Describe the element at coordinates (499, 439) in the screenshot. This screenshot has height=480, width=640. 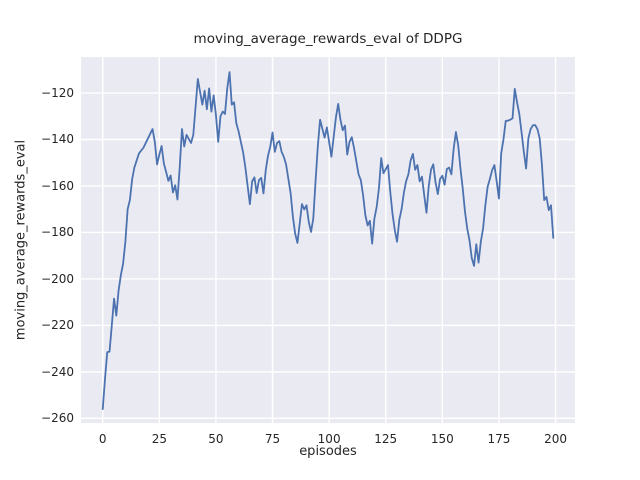
I see `x-tick-label: 175` at that location.